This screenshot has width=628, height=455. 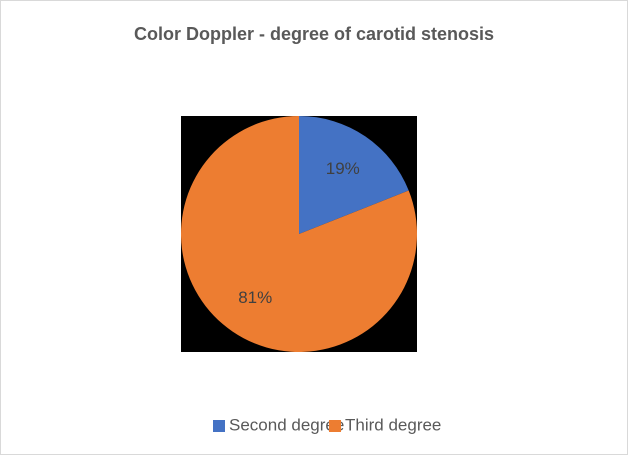 I want to click on legend-label: Second degree, so click(x=286, y=424).